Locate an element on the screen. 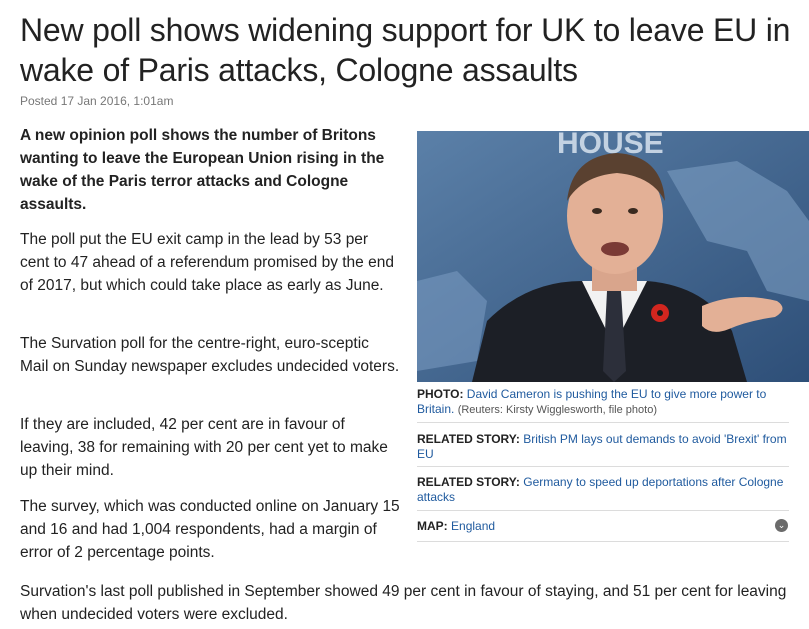  map-label: MAP: is located at coordinates (432, 526).